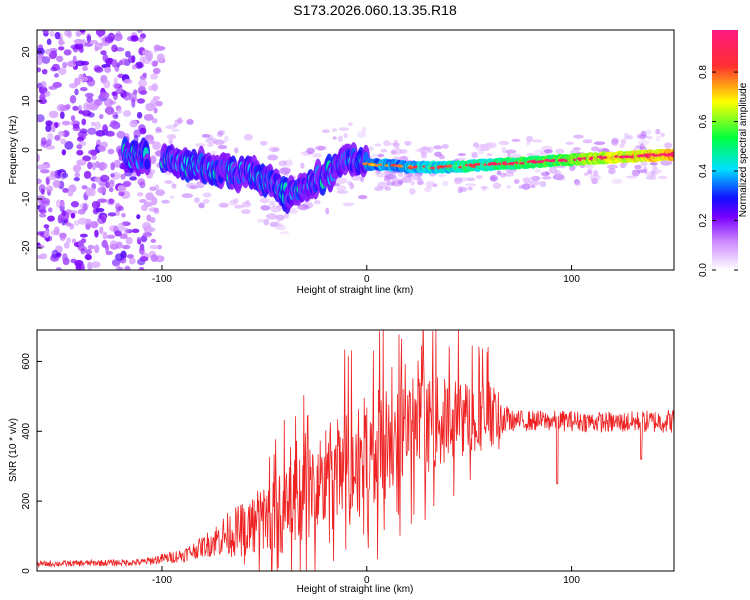 This screenshot has width=750, height=600. I want to click on snr-x-tick-label: 100, so click(571, 580).